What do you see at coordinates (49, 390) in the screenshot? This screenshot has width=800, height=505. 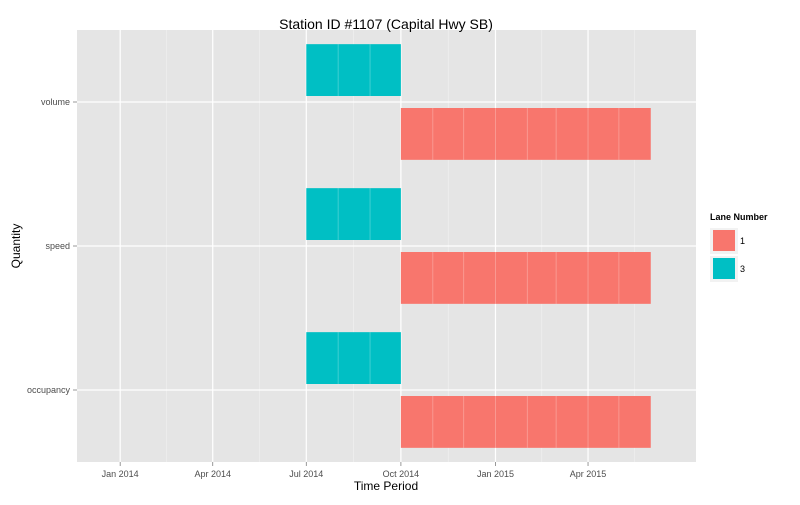 I see `y-tick-label: occupancy` at bounding box center [49, 390].